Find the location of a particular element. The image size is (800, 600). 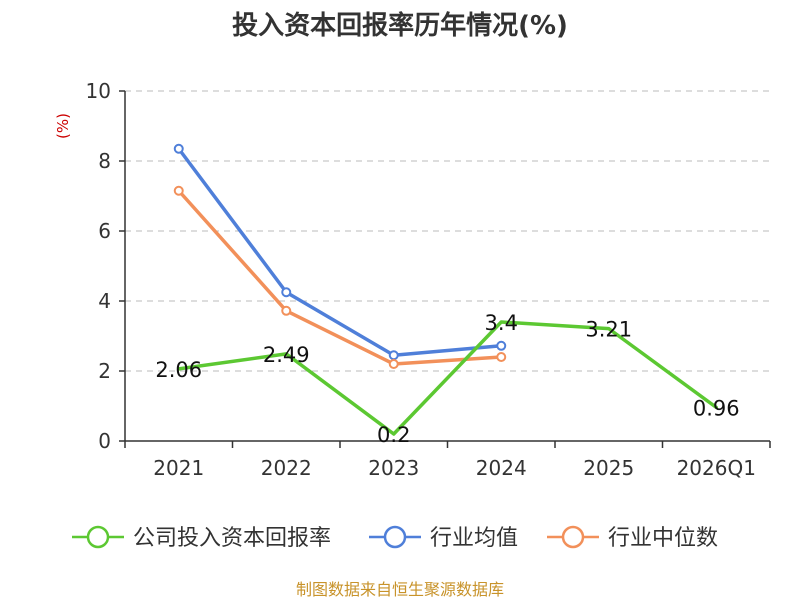

data-label: 0.2 is located at coordinates (393, 435).